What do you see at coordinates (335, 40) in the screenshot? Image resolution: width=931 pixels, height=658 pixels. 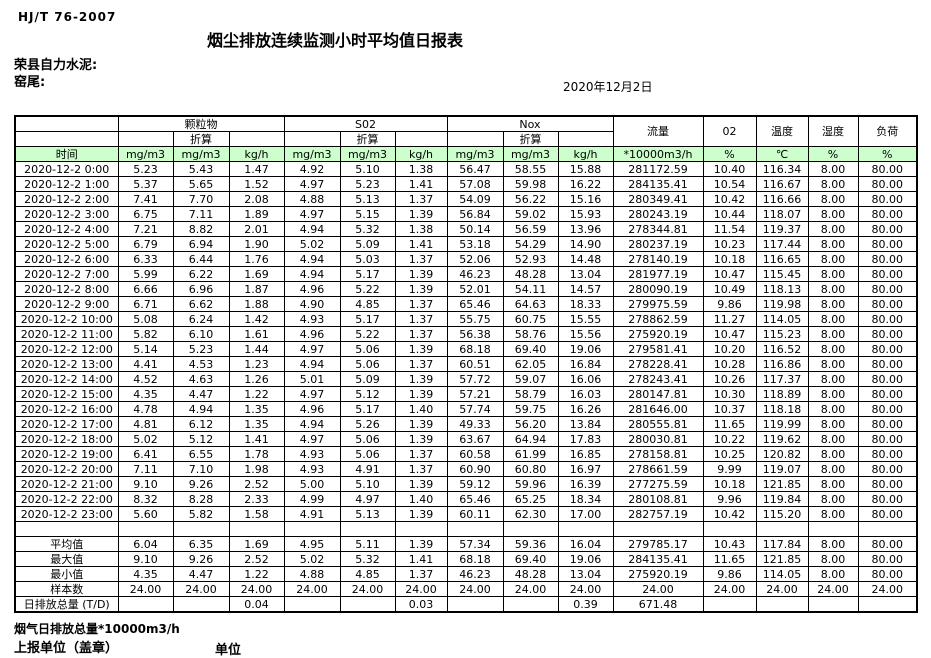 I see `page-title: 烟尘排放连续监测小时平均值日报表` at bounding box center [335, 40].